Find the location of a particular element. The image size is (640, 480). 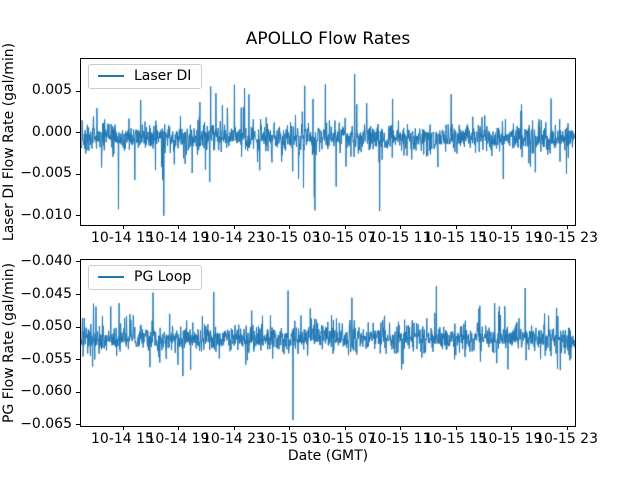

y-tick-label: −0.055 is located at coordinates (46, 358).